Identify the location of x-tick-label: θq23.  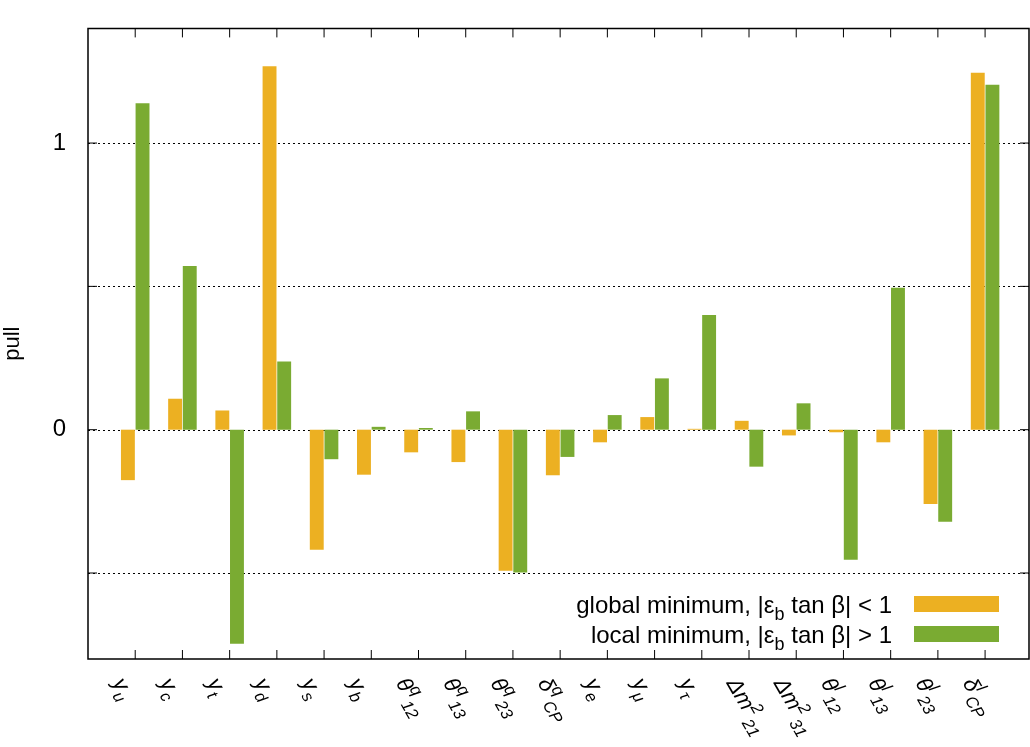
(503, 698).